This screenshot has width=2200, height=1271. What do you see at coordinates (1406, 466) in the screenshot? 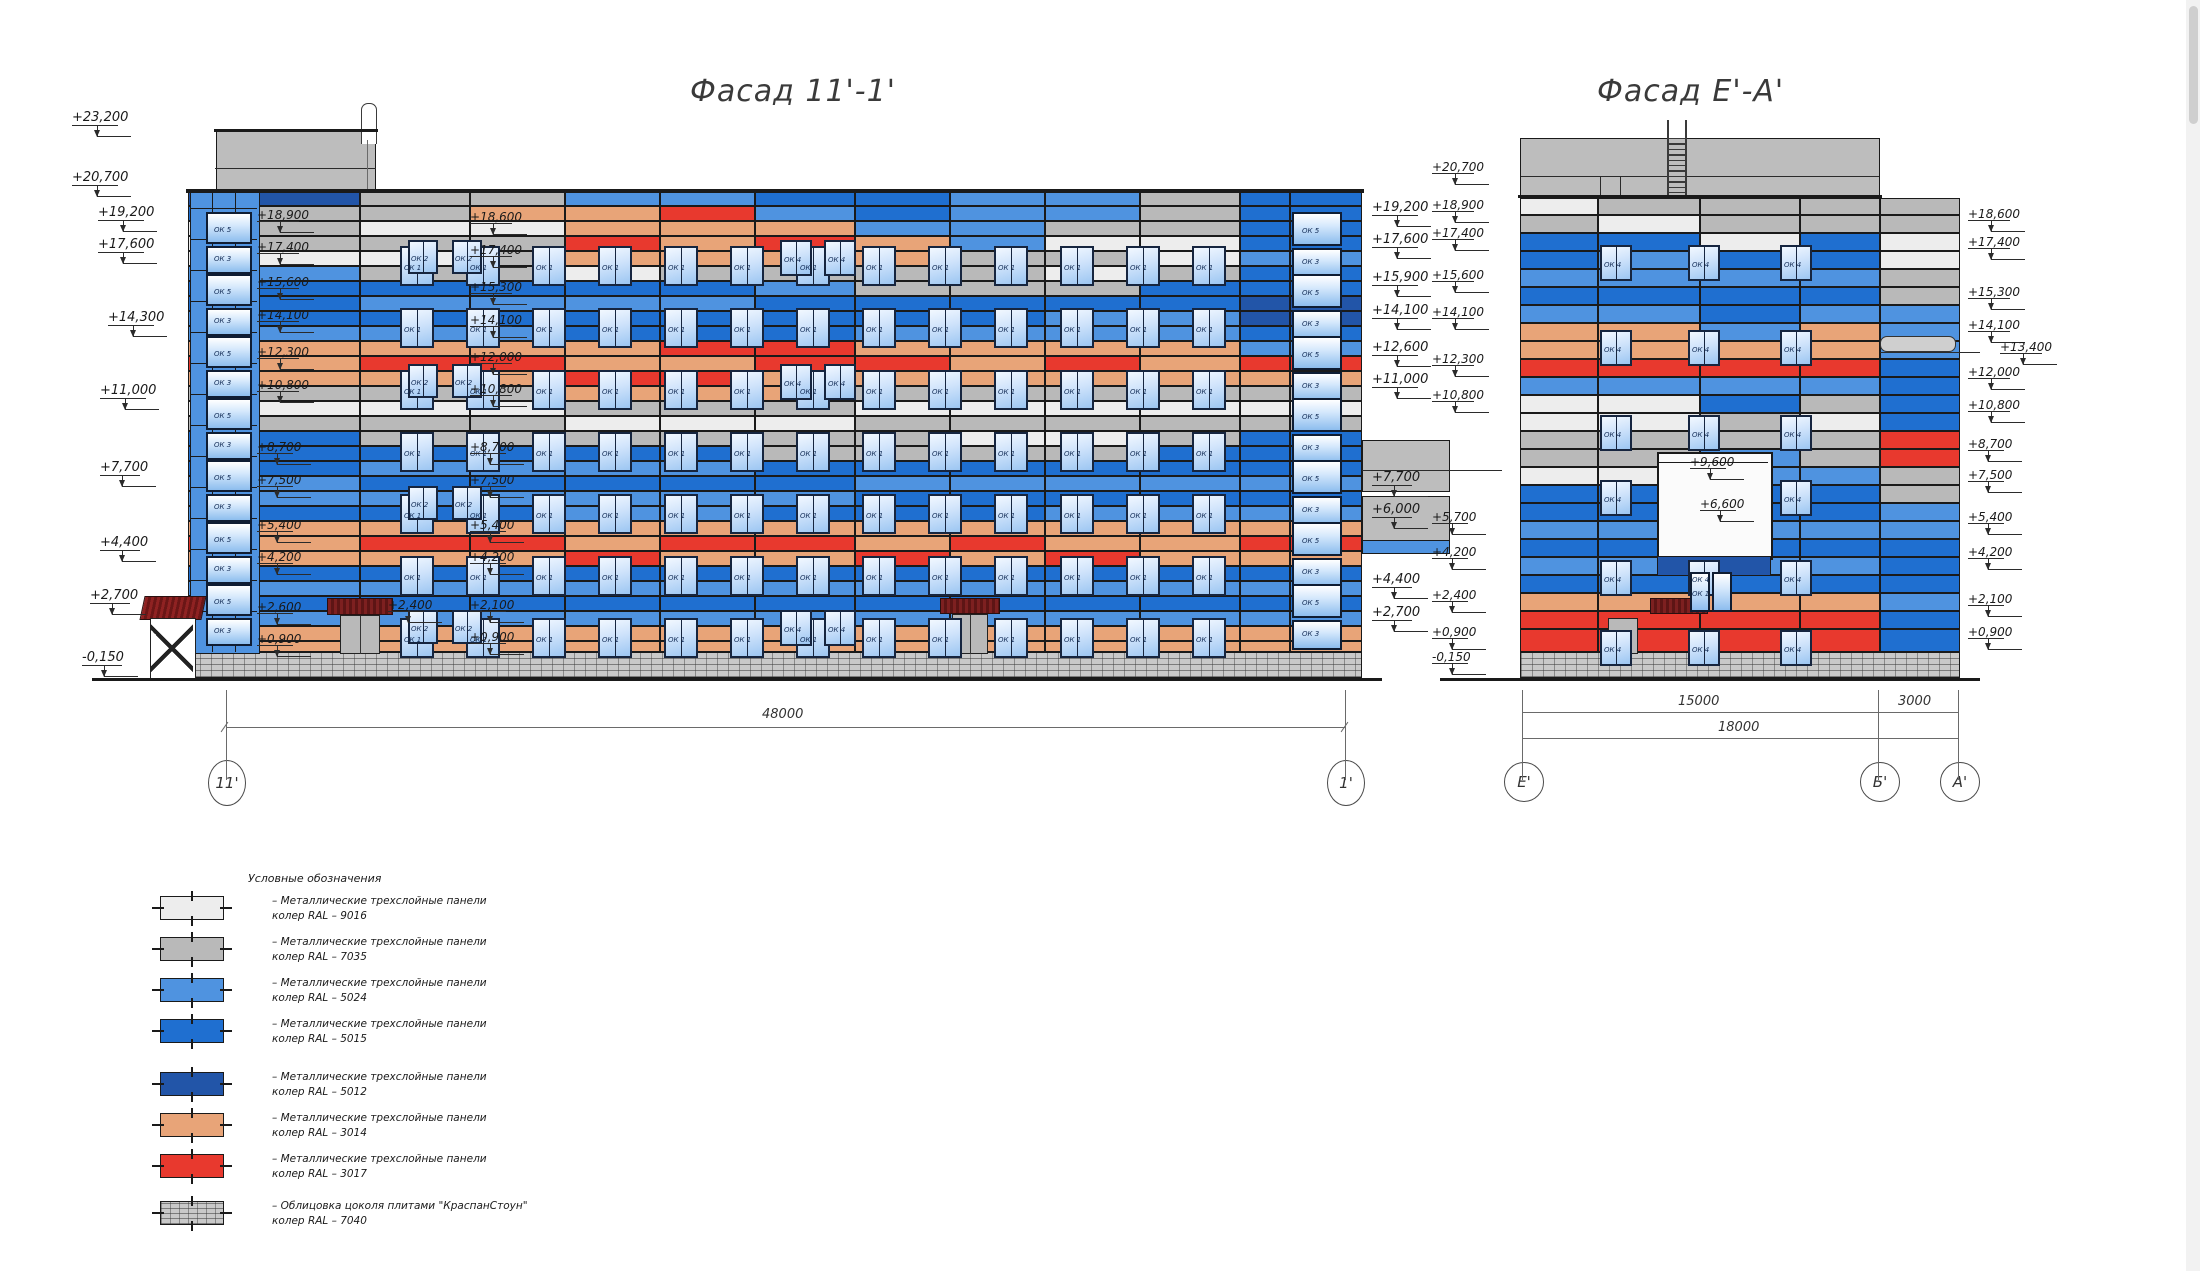
I see `side-wing-upper` at bounding box center [1406, 466].